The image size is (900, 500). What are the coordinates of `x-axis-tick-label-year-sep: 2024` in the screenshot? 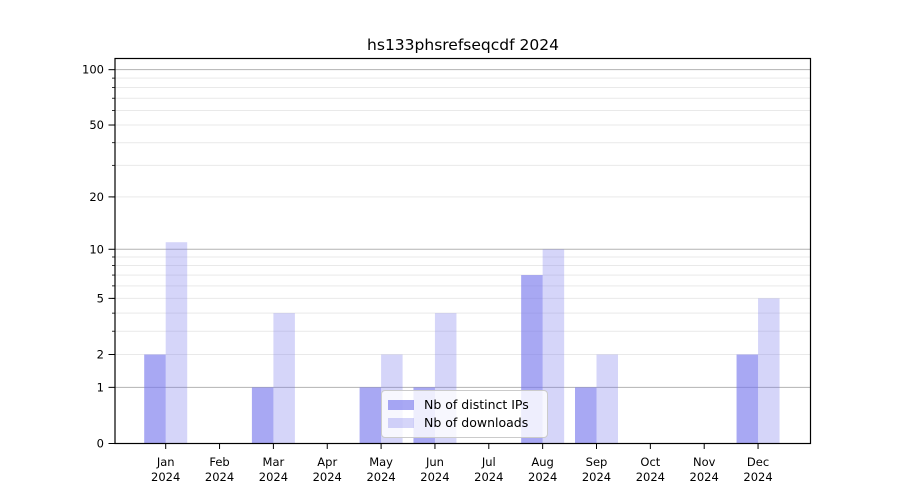 It's located at (596, 477).